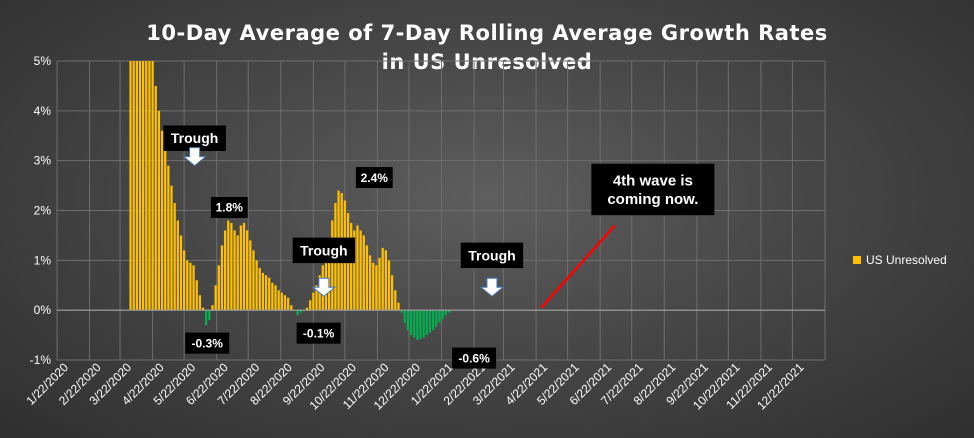  I want to click on legend-swatch, so click(857, 260).